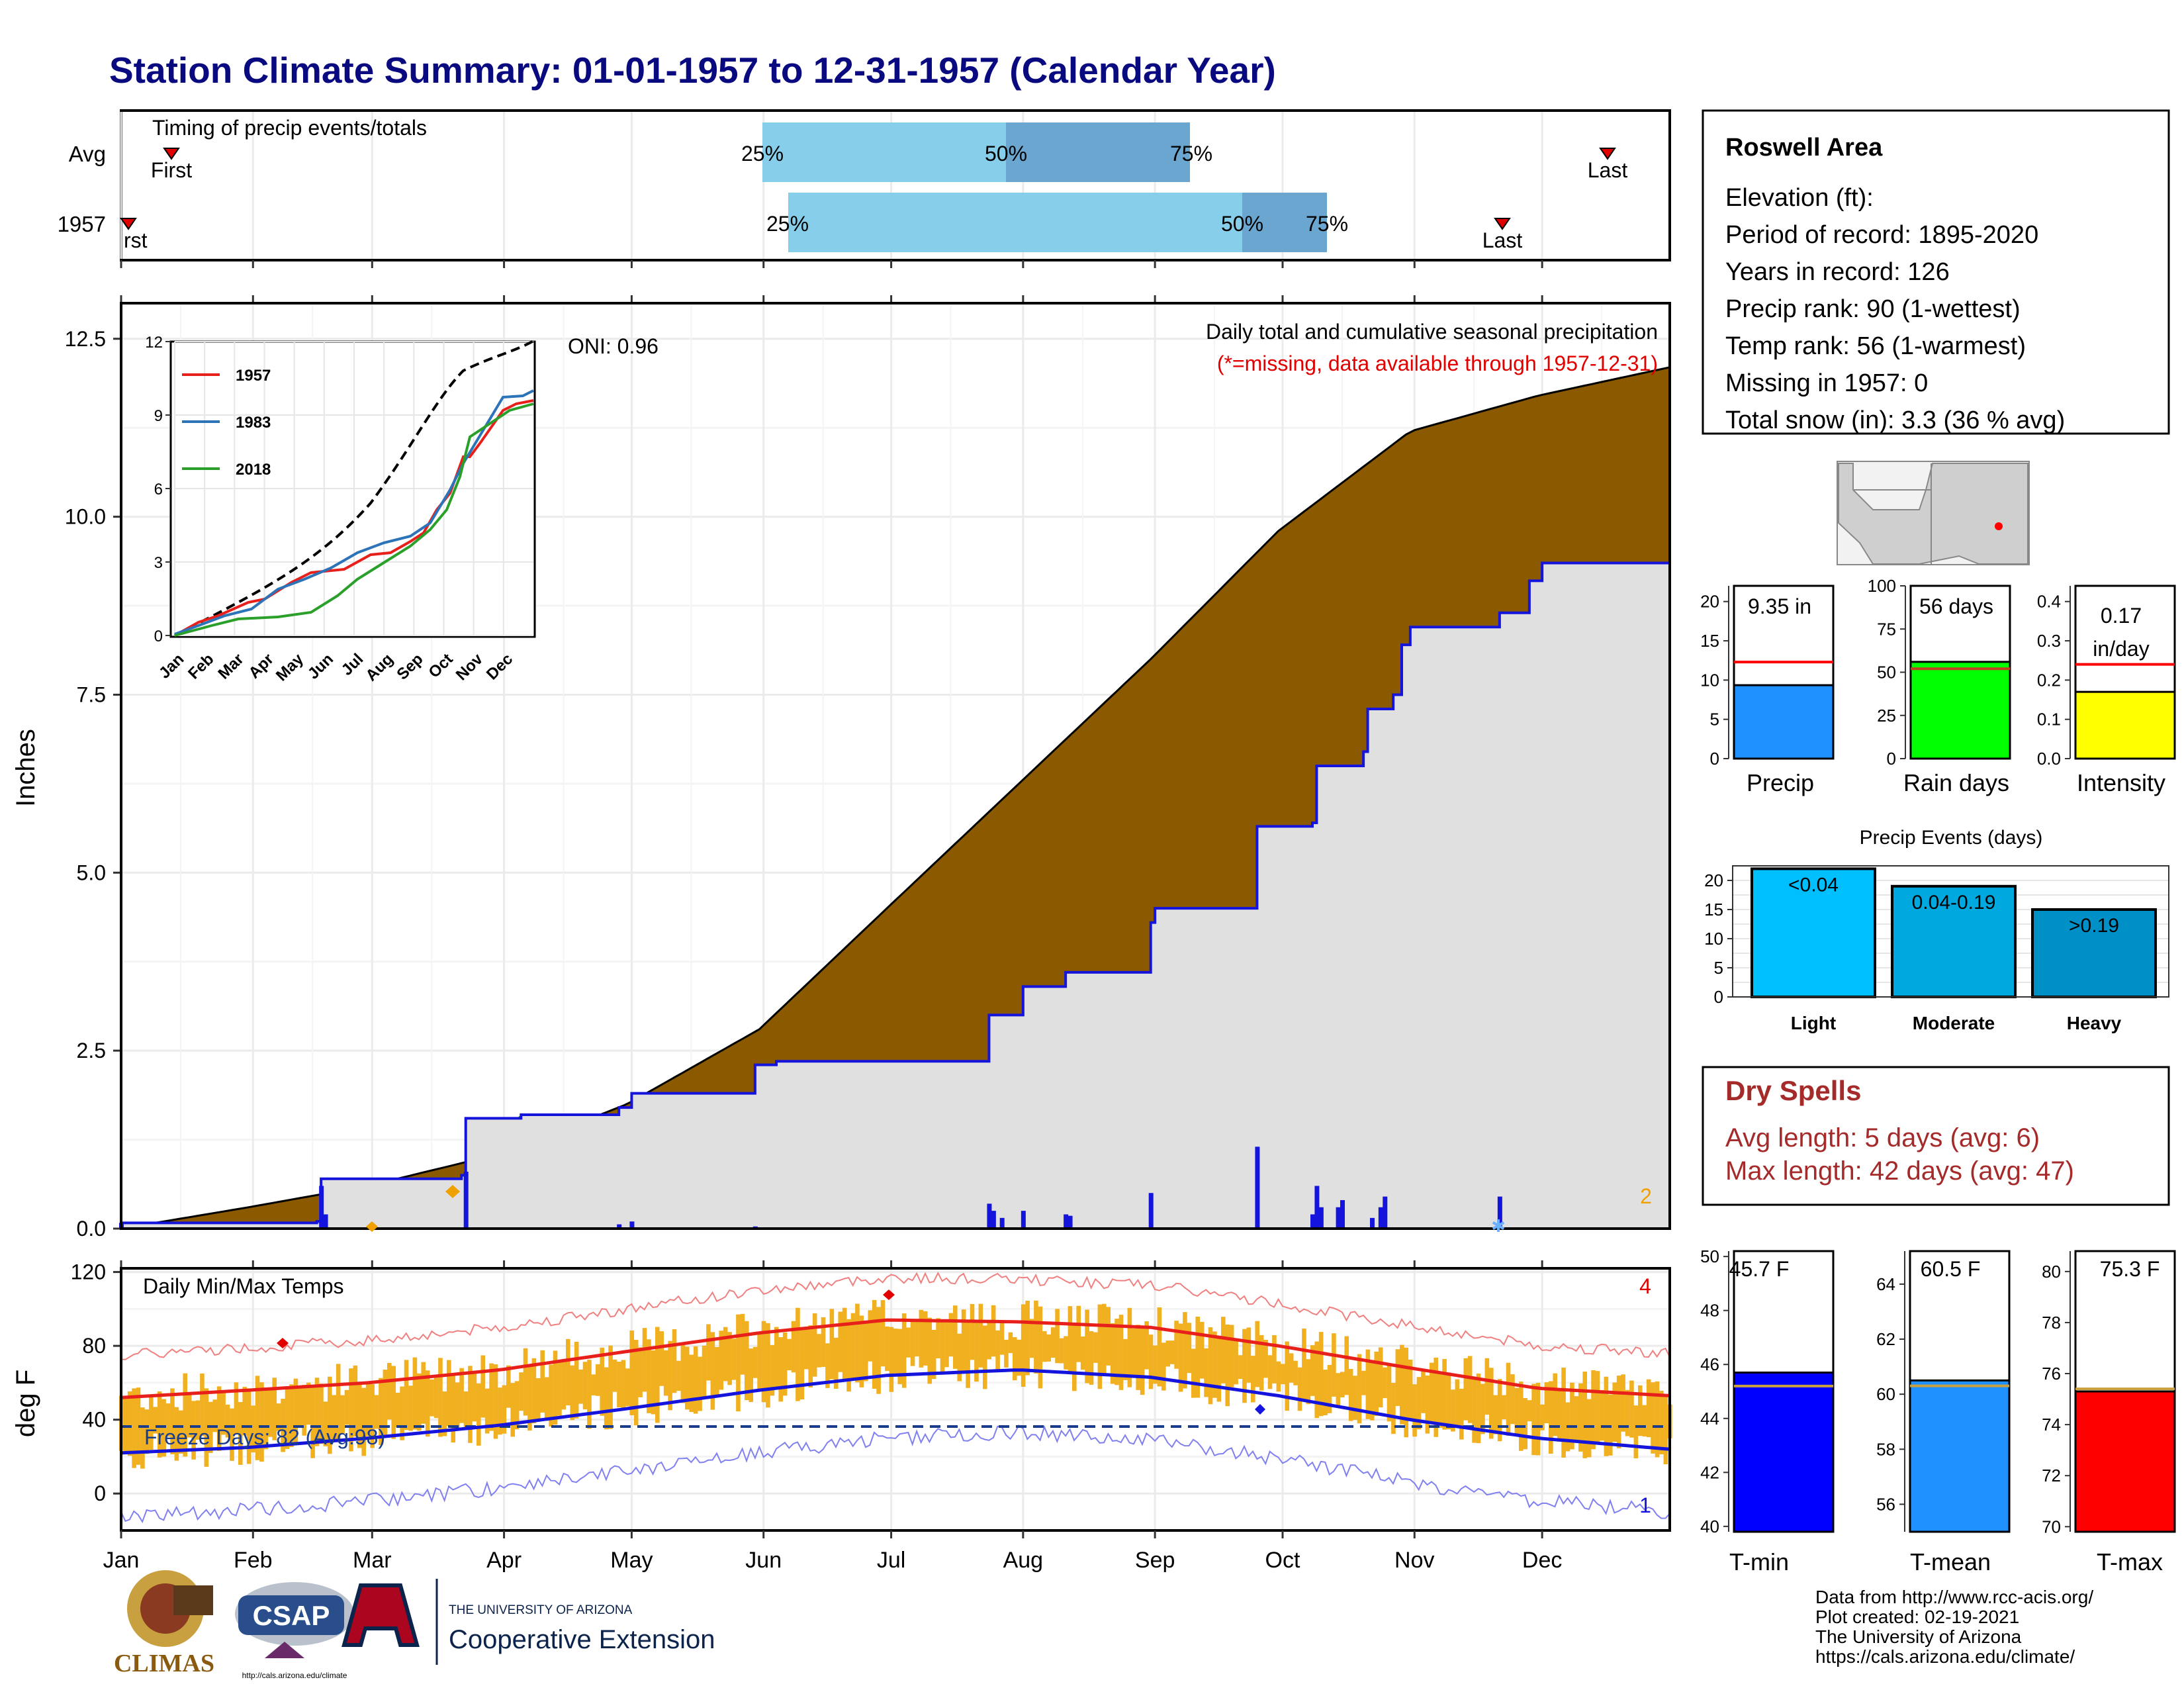 The width and height of the screenshot is (2184, 1688). I want to click on events-bar-label: >0.19, so click(2094, 926).